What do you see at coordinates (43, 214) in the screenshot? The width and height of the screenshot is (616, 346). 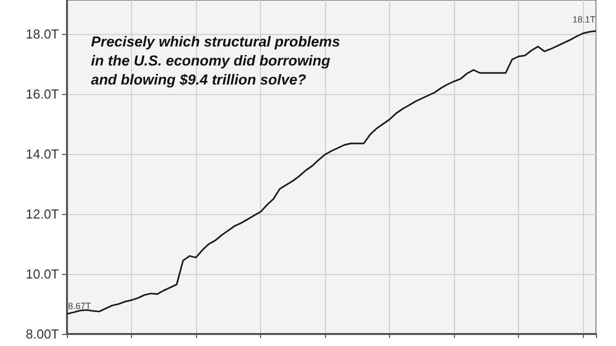 I see `y-tick-label: 12.0T` at bounding box center [43, 214].